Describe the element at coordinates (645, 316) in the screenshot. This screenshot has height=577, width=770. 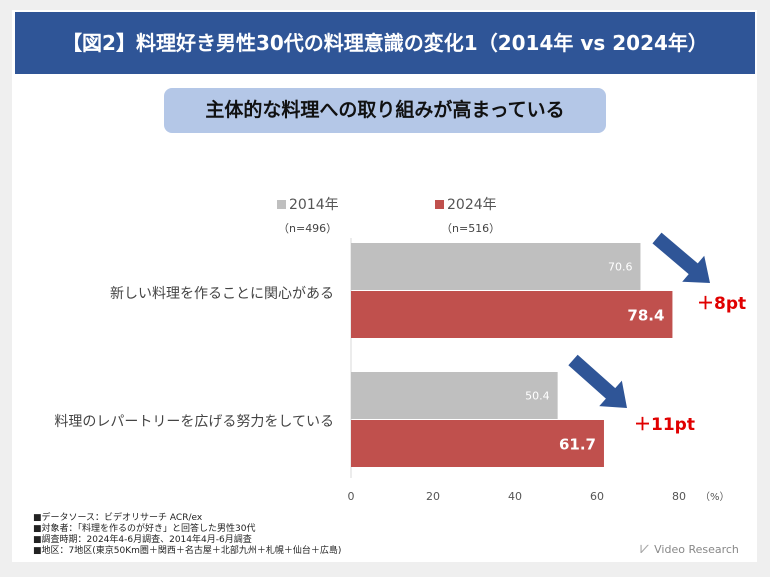
I see `data-label: 78.4` at that location.